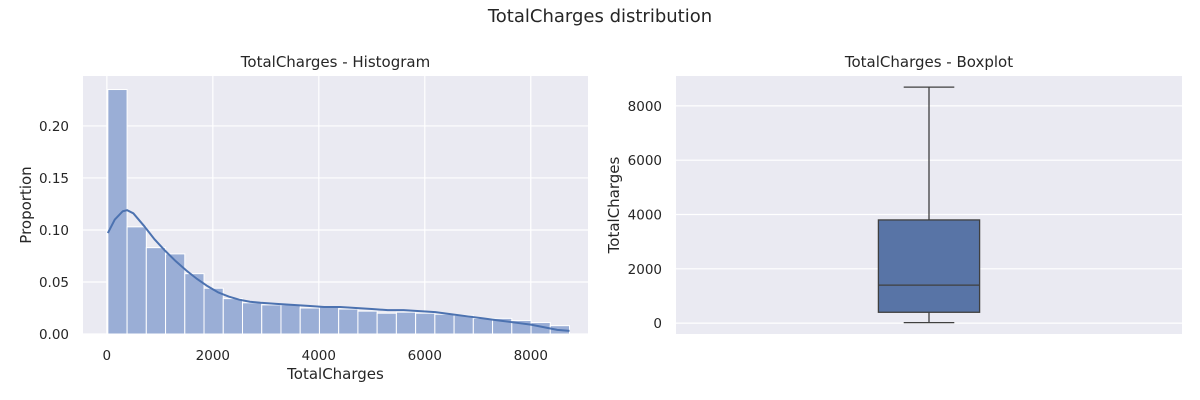 The image size is (1200, 400). I want to click on histogram-kde-line, so click(338, 270).